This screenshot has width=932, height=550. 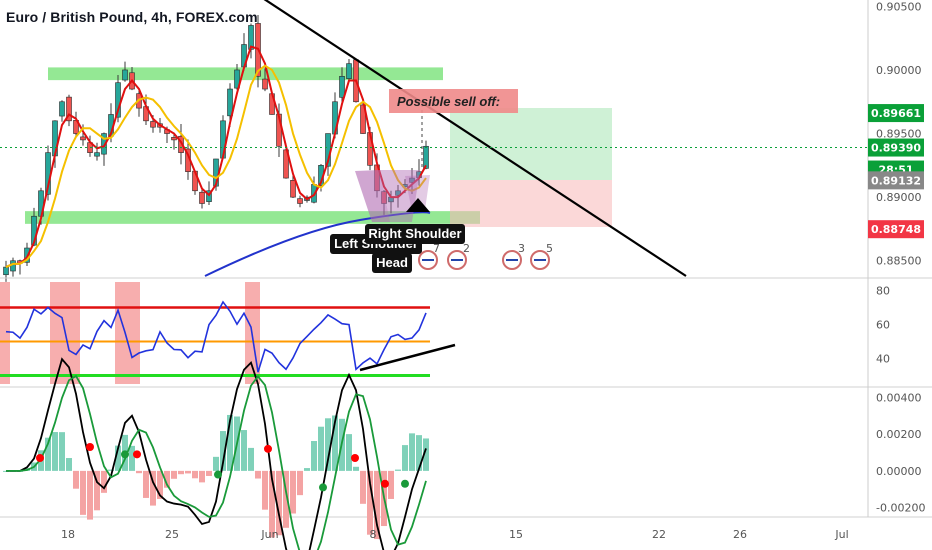 What do you see at coordinates (899, 471) in the screenshot?
I see `macd-tick-label: 0.00000` at bounding box center [899, 471].